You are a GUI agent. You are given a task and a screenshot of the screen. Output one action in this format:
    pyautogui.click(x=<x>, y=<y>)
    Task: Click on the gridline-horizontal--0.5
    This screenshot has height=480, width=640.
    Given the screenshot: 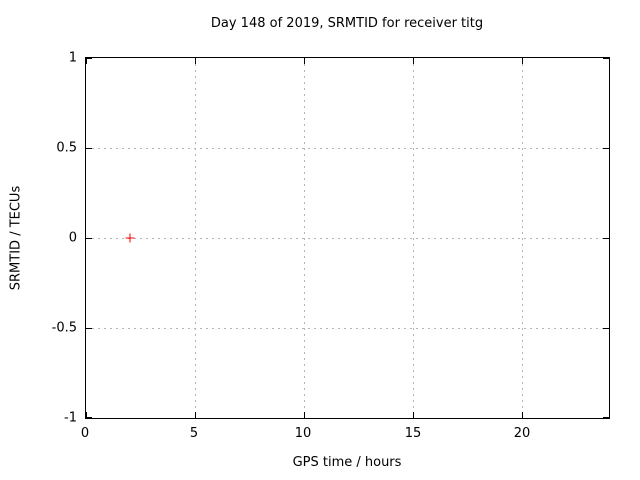 What is the action you would take?
    pyautogui.click(x=347, y=328)
    